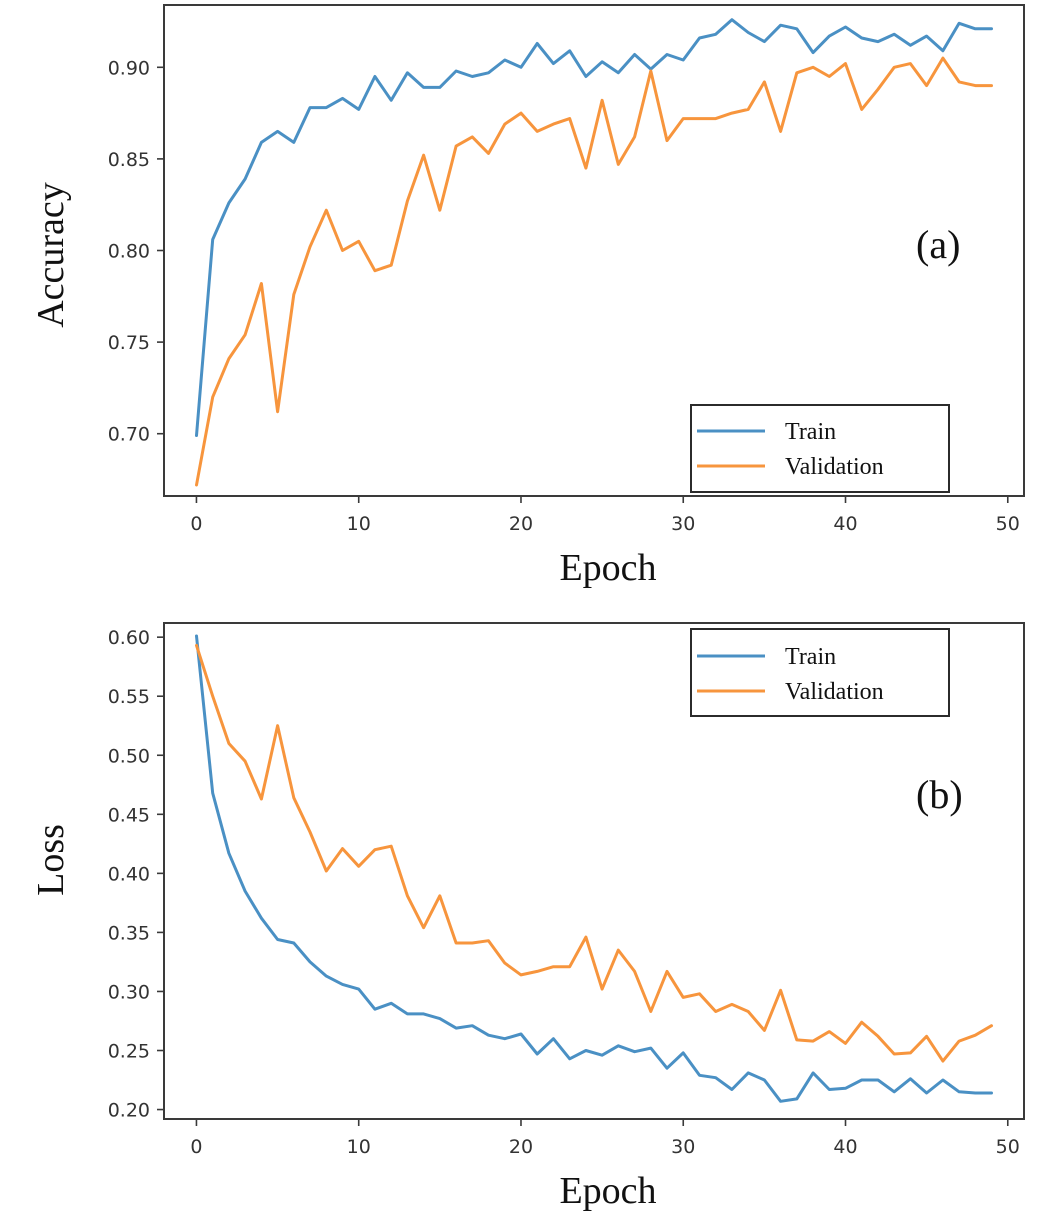  I want to click on y-tick-label: 0.70, so click(129, 435).